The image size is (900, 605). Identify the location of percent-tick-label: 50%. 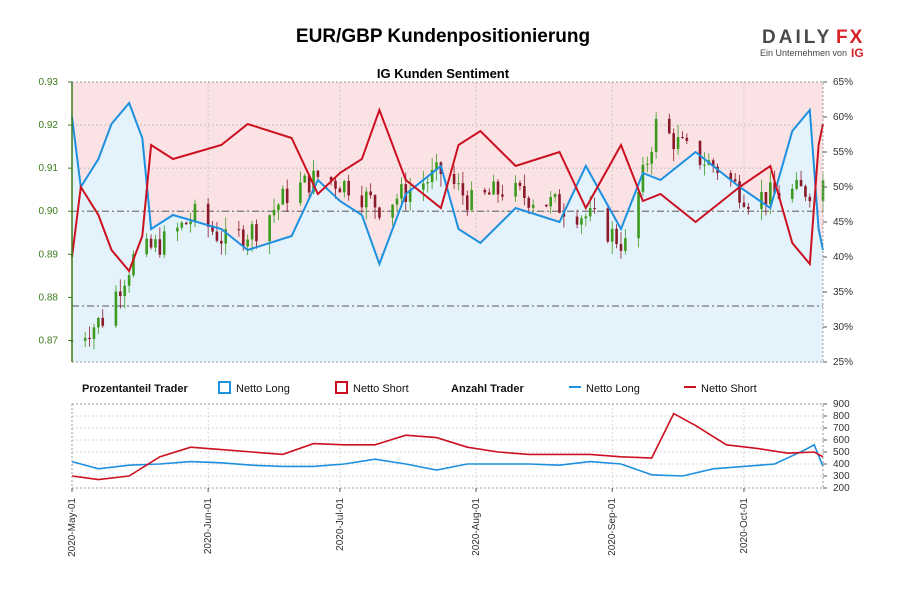
(843, 187).